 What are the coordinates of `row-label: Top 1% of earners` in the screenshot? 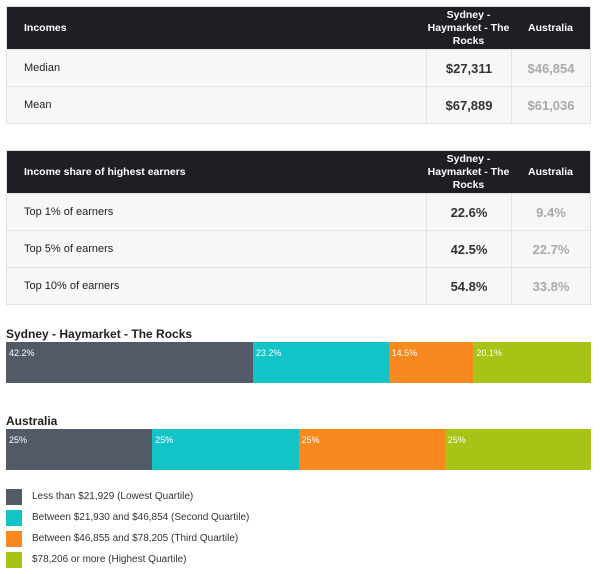 It's located at (69, 212).